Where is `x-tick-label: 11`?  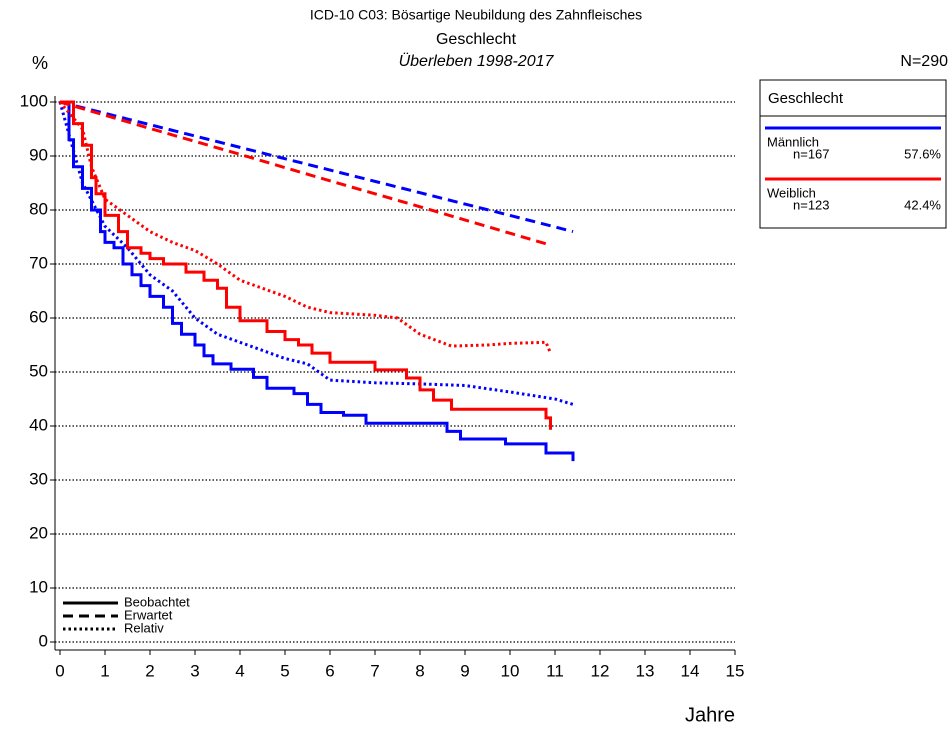
x-tick-label: 11 is located at coordinates (555, 670).